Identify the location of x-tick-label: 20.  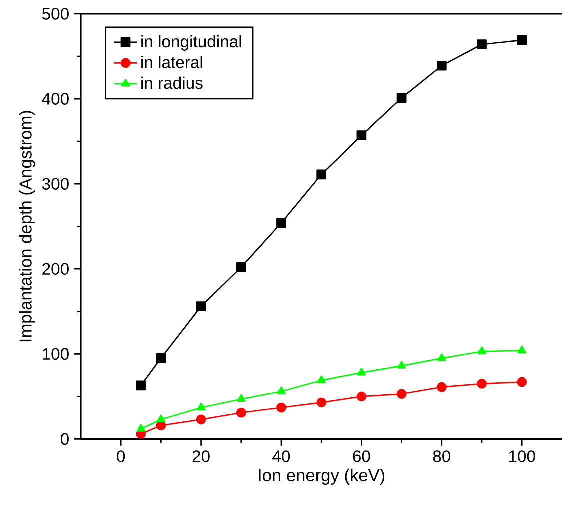
(201, 456).